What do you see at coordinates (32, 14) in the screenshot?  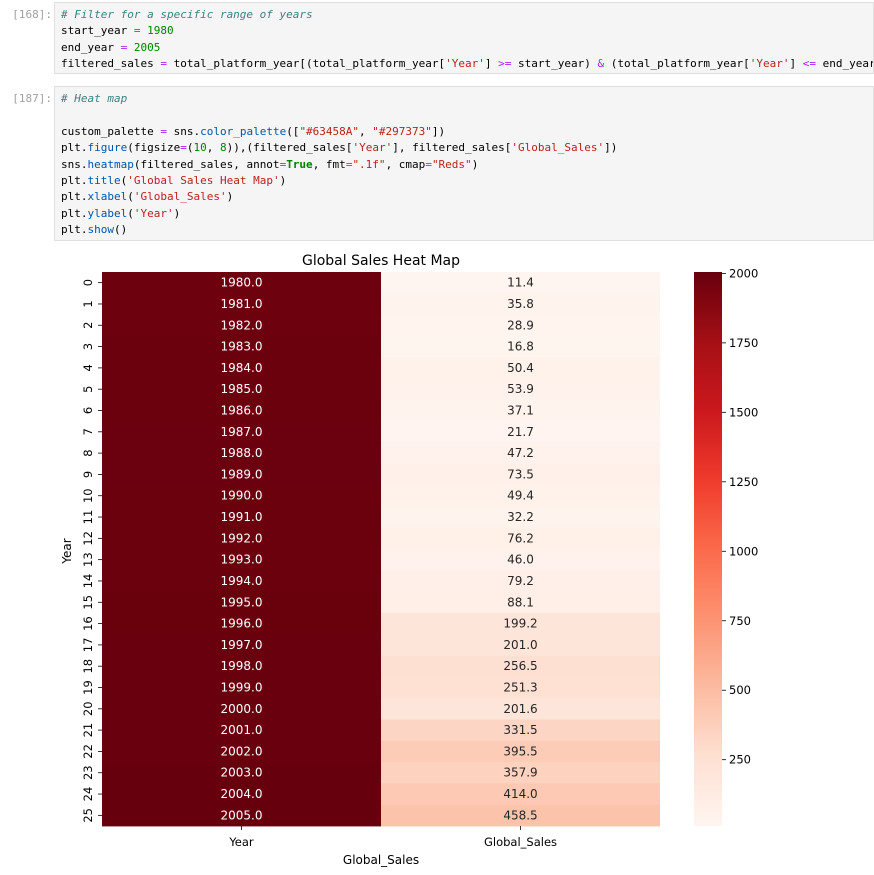 I see `cell-prompt: [168]:` at bounding box center [32, 14].